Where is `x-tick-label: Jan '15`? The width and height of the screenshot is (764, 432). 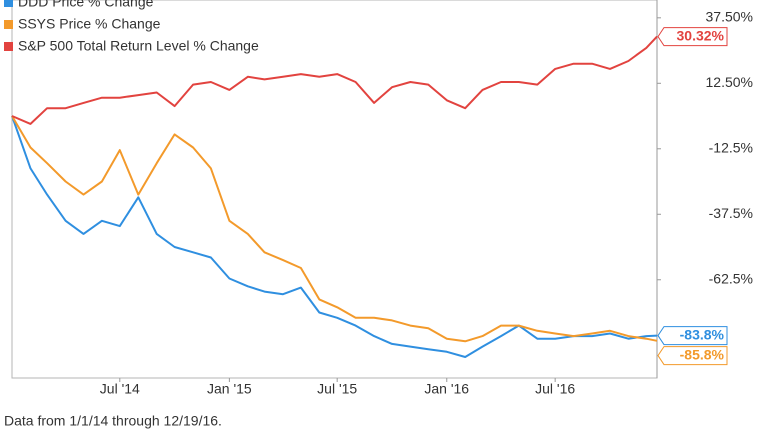
x-tick-label: Jan '15 is located at coordinates (229, 389).